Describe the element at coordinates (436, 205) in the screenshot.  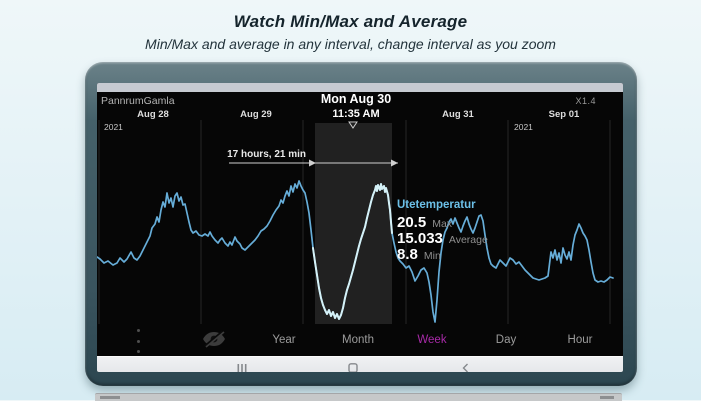
I see `series-name-label: Utetemperatur` at that location.